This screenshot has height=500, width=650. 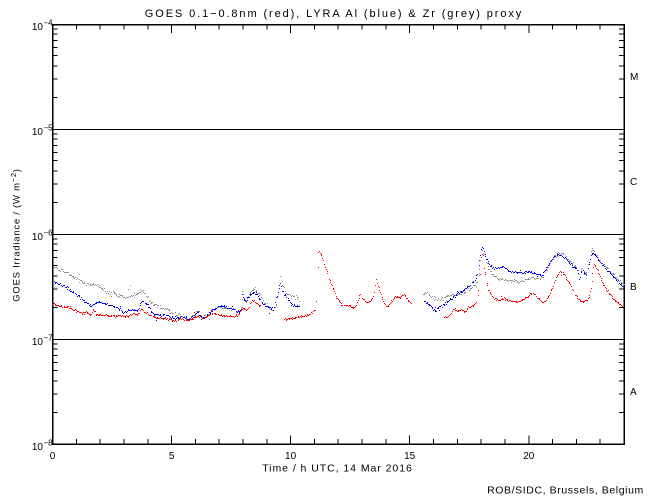 I want to click on svg-text: A, so click(x=633, y=392).